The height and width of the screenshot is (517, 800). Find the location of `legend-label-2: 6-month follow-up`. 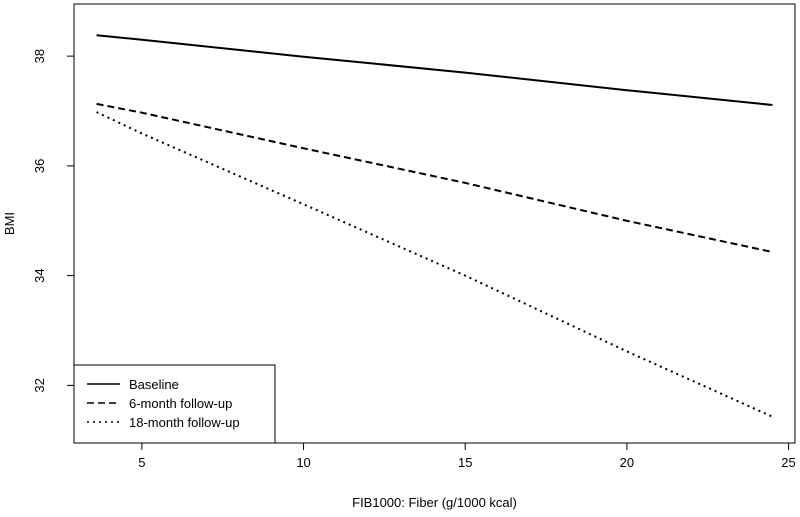

legend-label-2: 6-month follow-up is located at coordinates (180, 403).